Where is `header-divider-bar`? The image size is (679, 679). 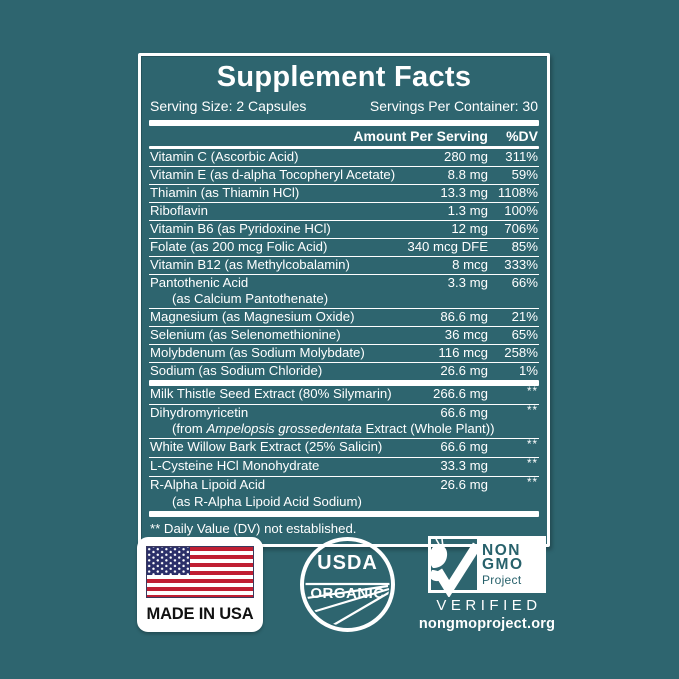 header-divider-bar is located at coordinates (344, 147).